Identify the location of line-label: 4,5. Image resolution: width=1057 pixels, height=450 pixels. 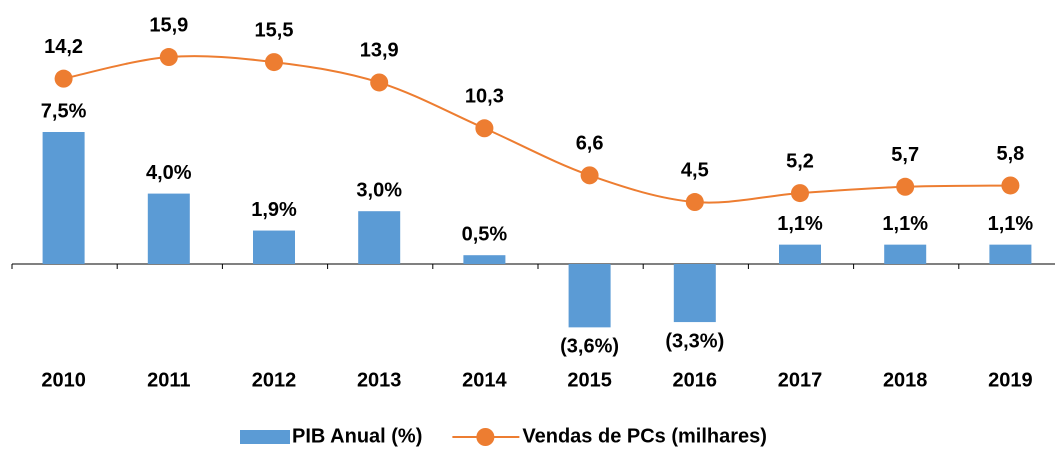
(695, 170).